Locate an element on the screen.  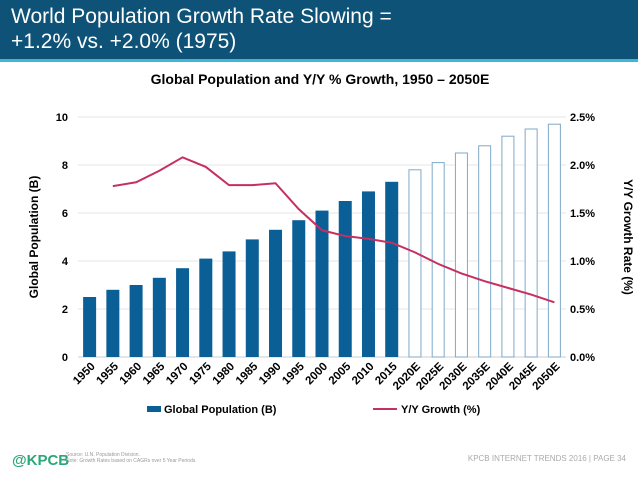
bar-1970 is located at coordinates (183, 312).